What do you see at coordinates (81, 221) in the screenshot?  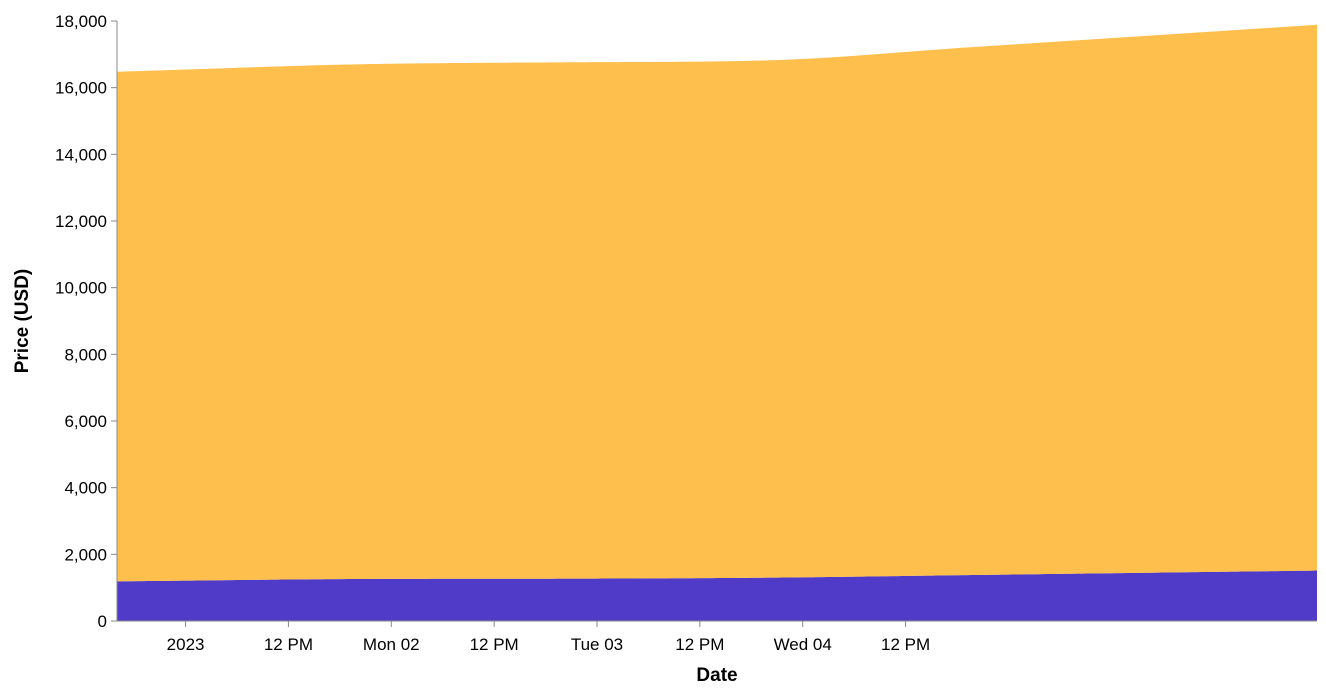 I see `y-tick-label: 12,000` at bounding box center [81, 221].